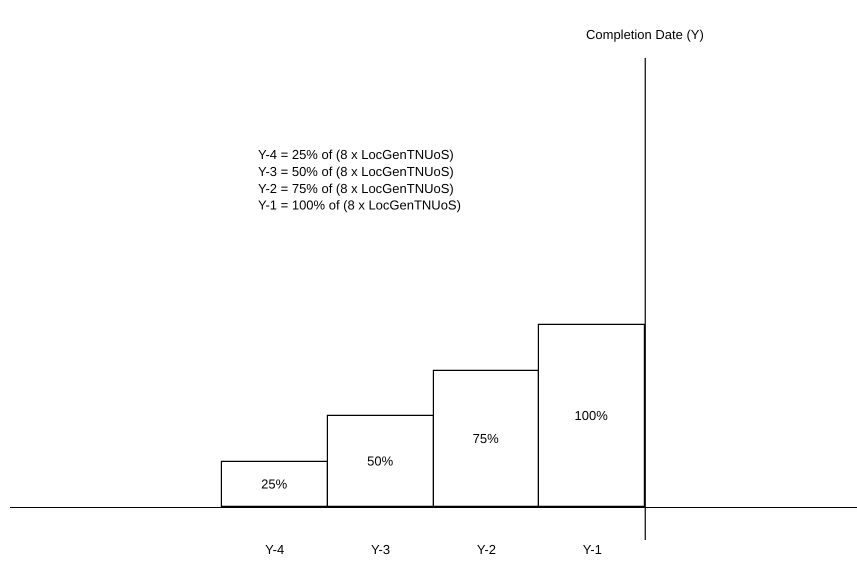  I want to click on data-label: 75%, so click(486, 438).